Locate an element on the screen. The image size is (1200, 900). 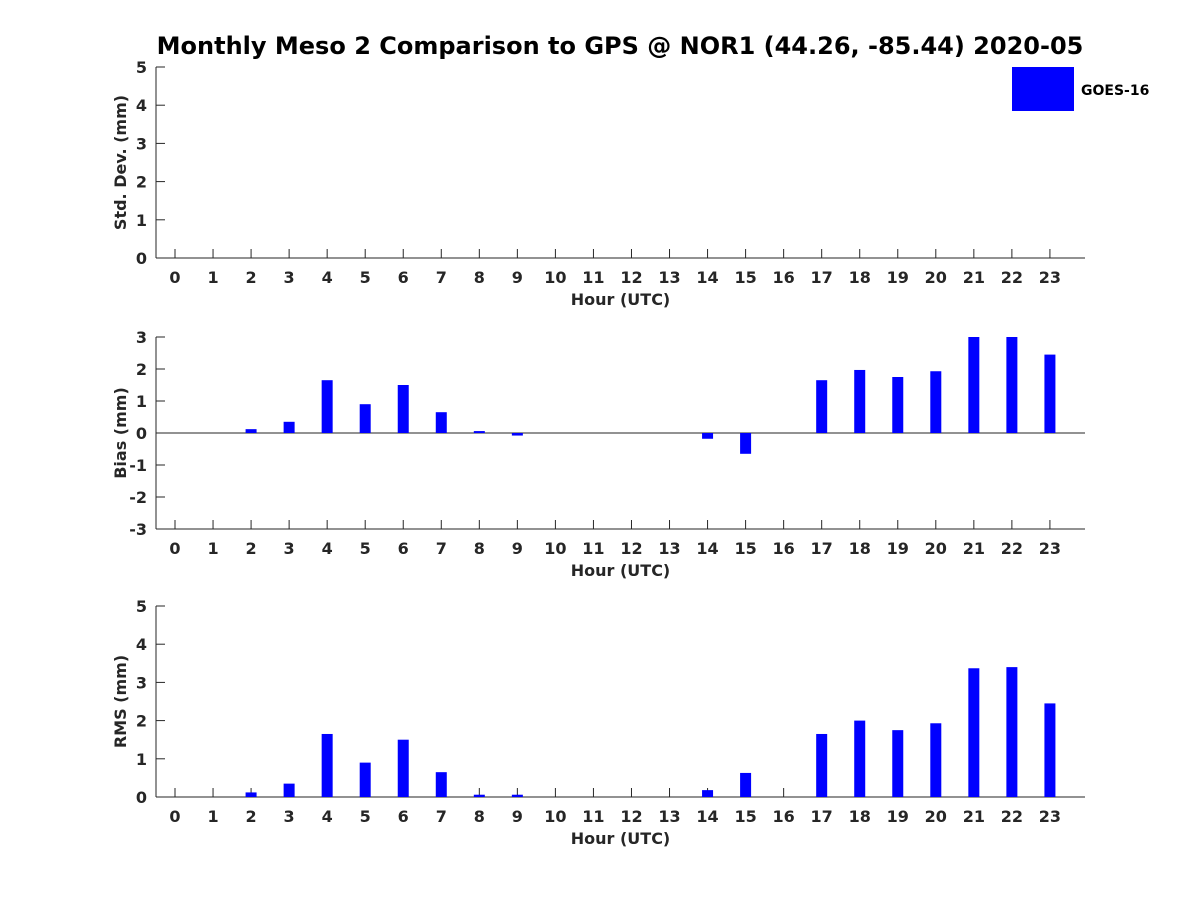
x-tick-label: 22 is located at coordinates (1012, 816).